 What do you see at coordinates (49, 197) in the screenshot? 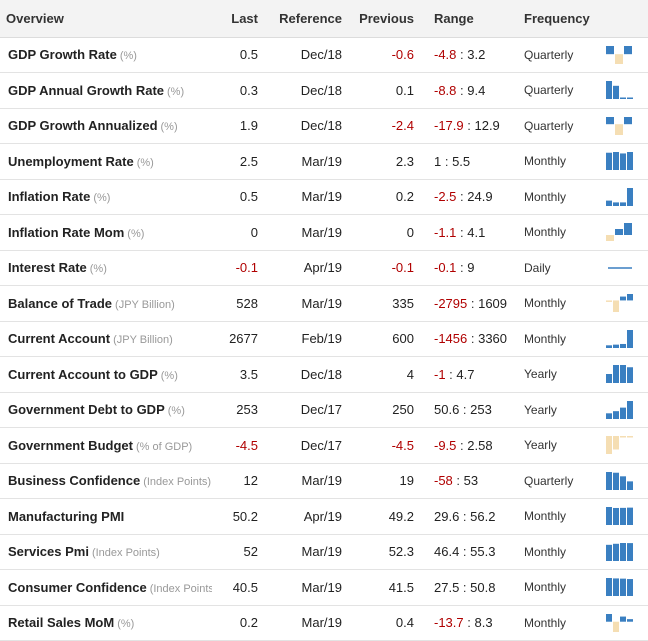
I see `indicator-name-link: Inflation Rate` at bounding box center [49, 197].